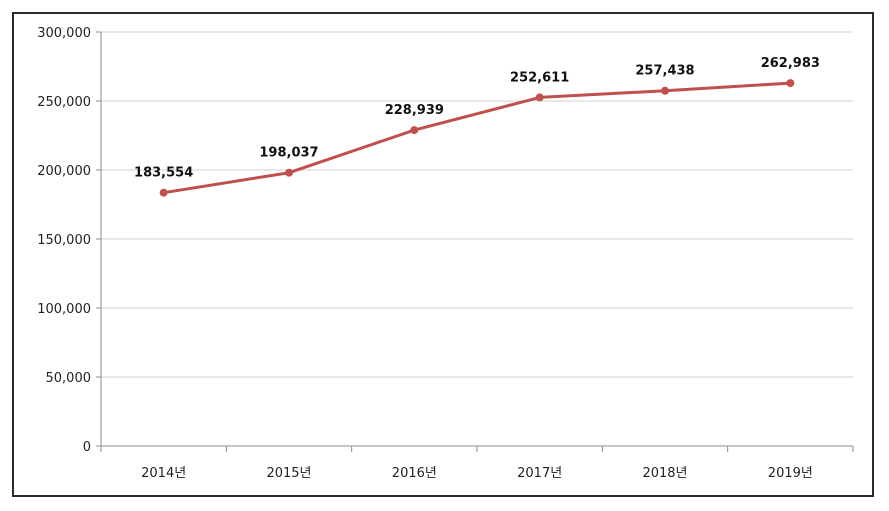 The image size is (889, 511). What do you see at coordinates (64, 171) in the screenshot?
I see `y-tick-label: 200,000` at bounding box center [64, 171].